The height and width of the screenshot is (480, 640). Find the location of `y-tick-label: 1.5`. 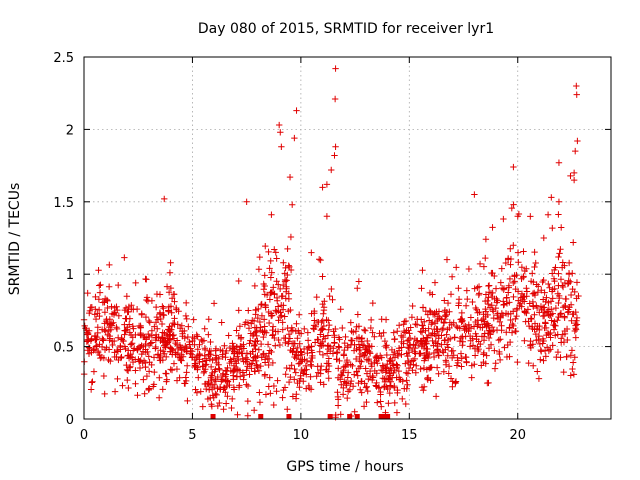

y-tick-label: 1.5 is located at coordinates (63, 203).